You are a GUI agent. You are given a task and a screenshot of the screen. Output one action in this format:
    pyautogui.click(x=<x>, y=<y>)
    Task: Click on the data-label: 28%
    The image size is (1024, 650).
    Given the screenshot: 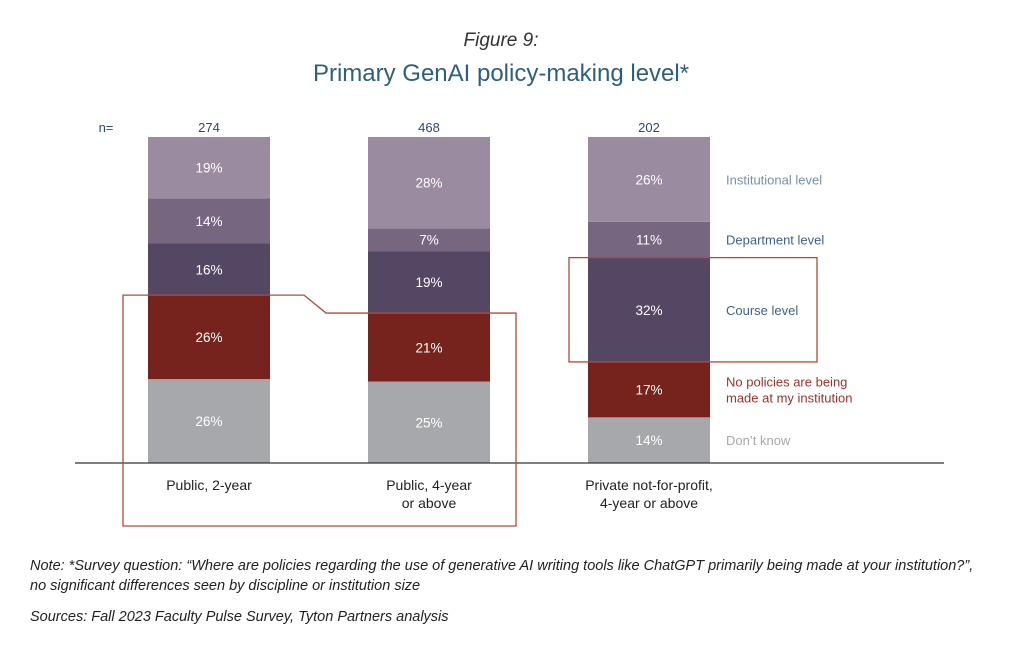 What is the action you would take?
    pyautogui.click(x=428, y=183)
    